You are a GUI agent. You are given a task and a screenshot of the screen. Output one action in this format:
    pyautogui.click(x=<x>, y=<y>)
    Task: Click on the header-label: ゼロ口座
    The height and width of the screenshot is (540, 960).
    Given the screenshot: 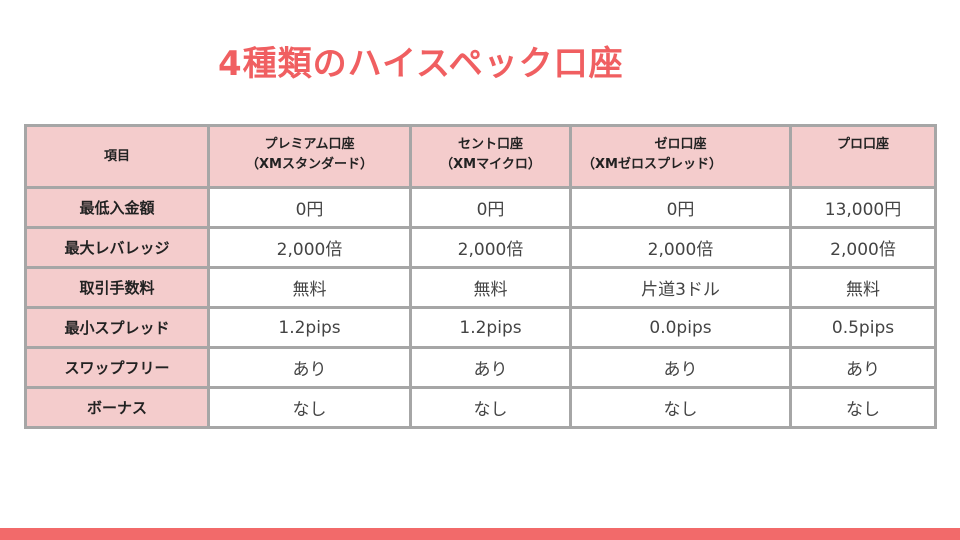 What is the action you would take?
    pyautogui.click(x=680, y=144)
    